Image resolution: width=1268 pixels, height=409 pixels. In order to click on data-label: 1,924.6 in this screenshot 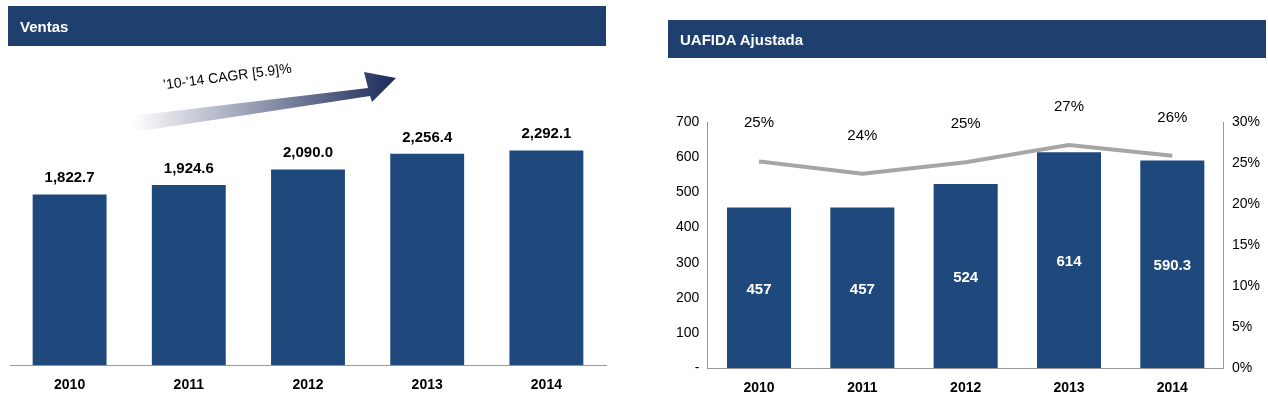, I will do `click(188, 167)`.